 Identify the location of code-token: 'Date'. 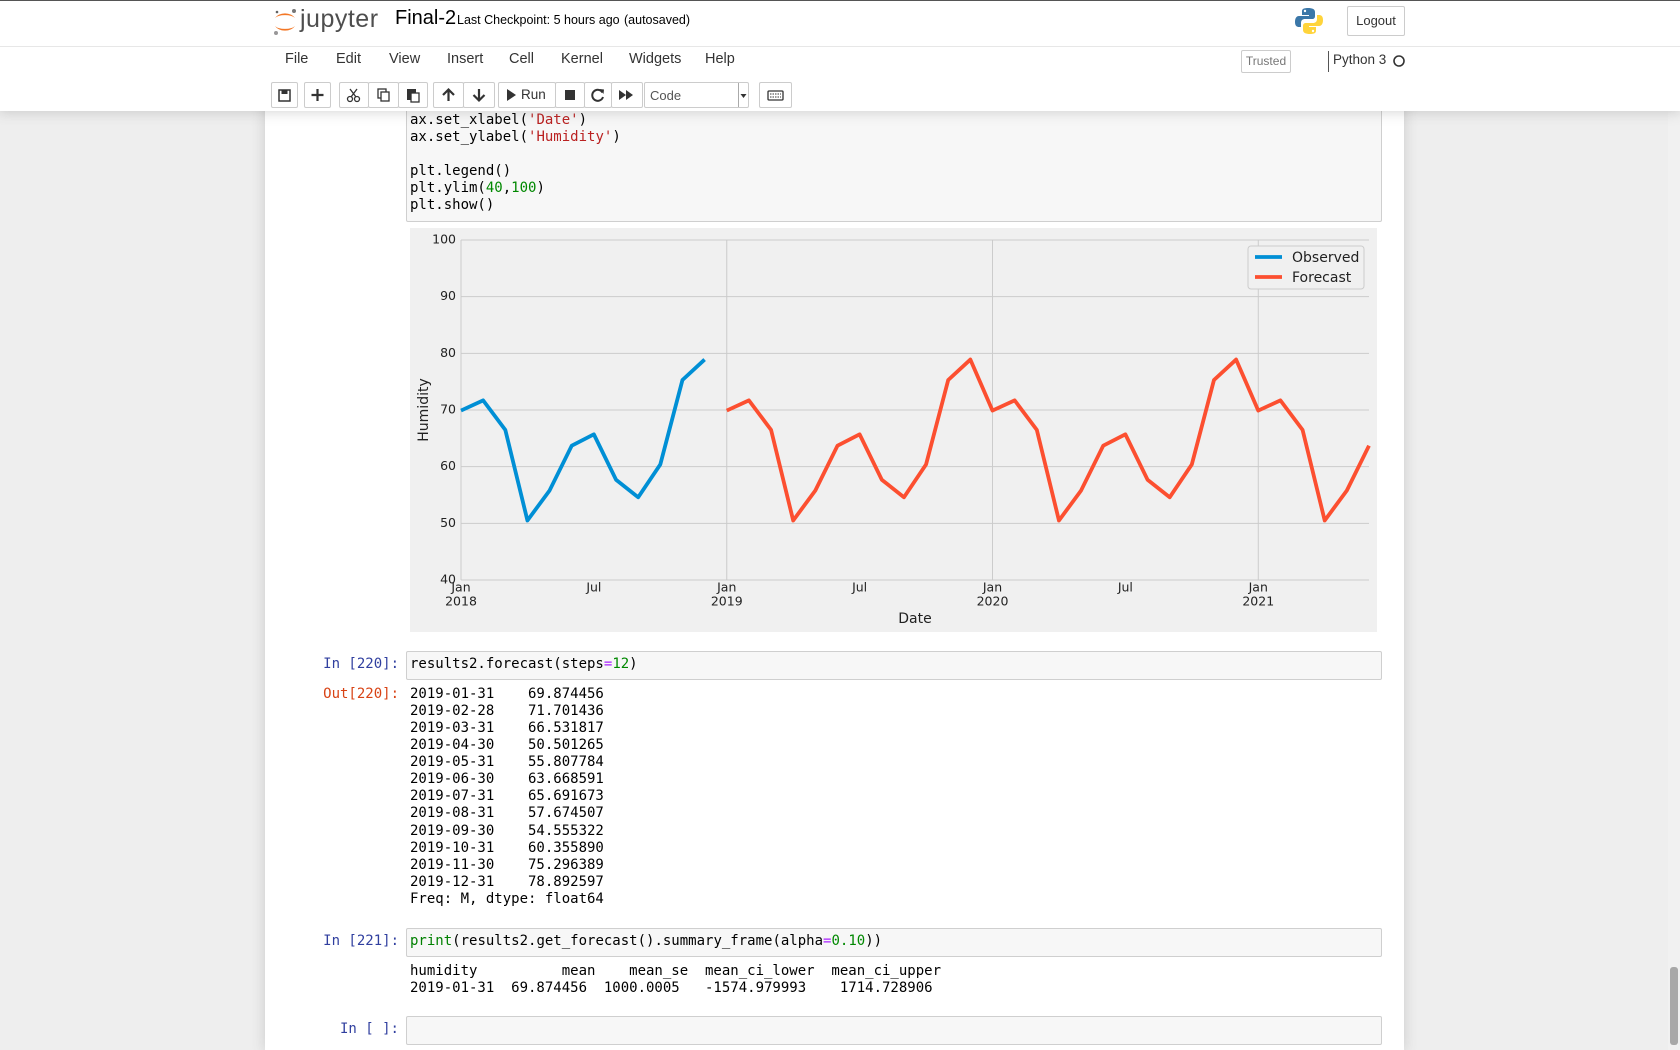
(553, 120).